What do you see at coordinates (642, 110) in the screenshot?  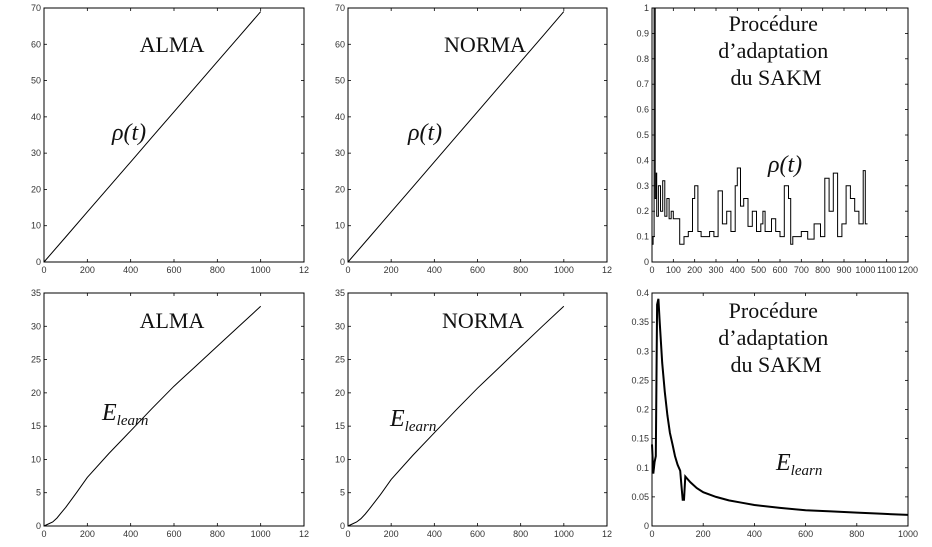 I see `y-tick-label: 0.6` at bounding box center [642, 110].